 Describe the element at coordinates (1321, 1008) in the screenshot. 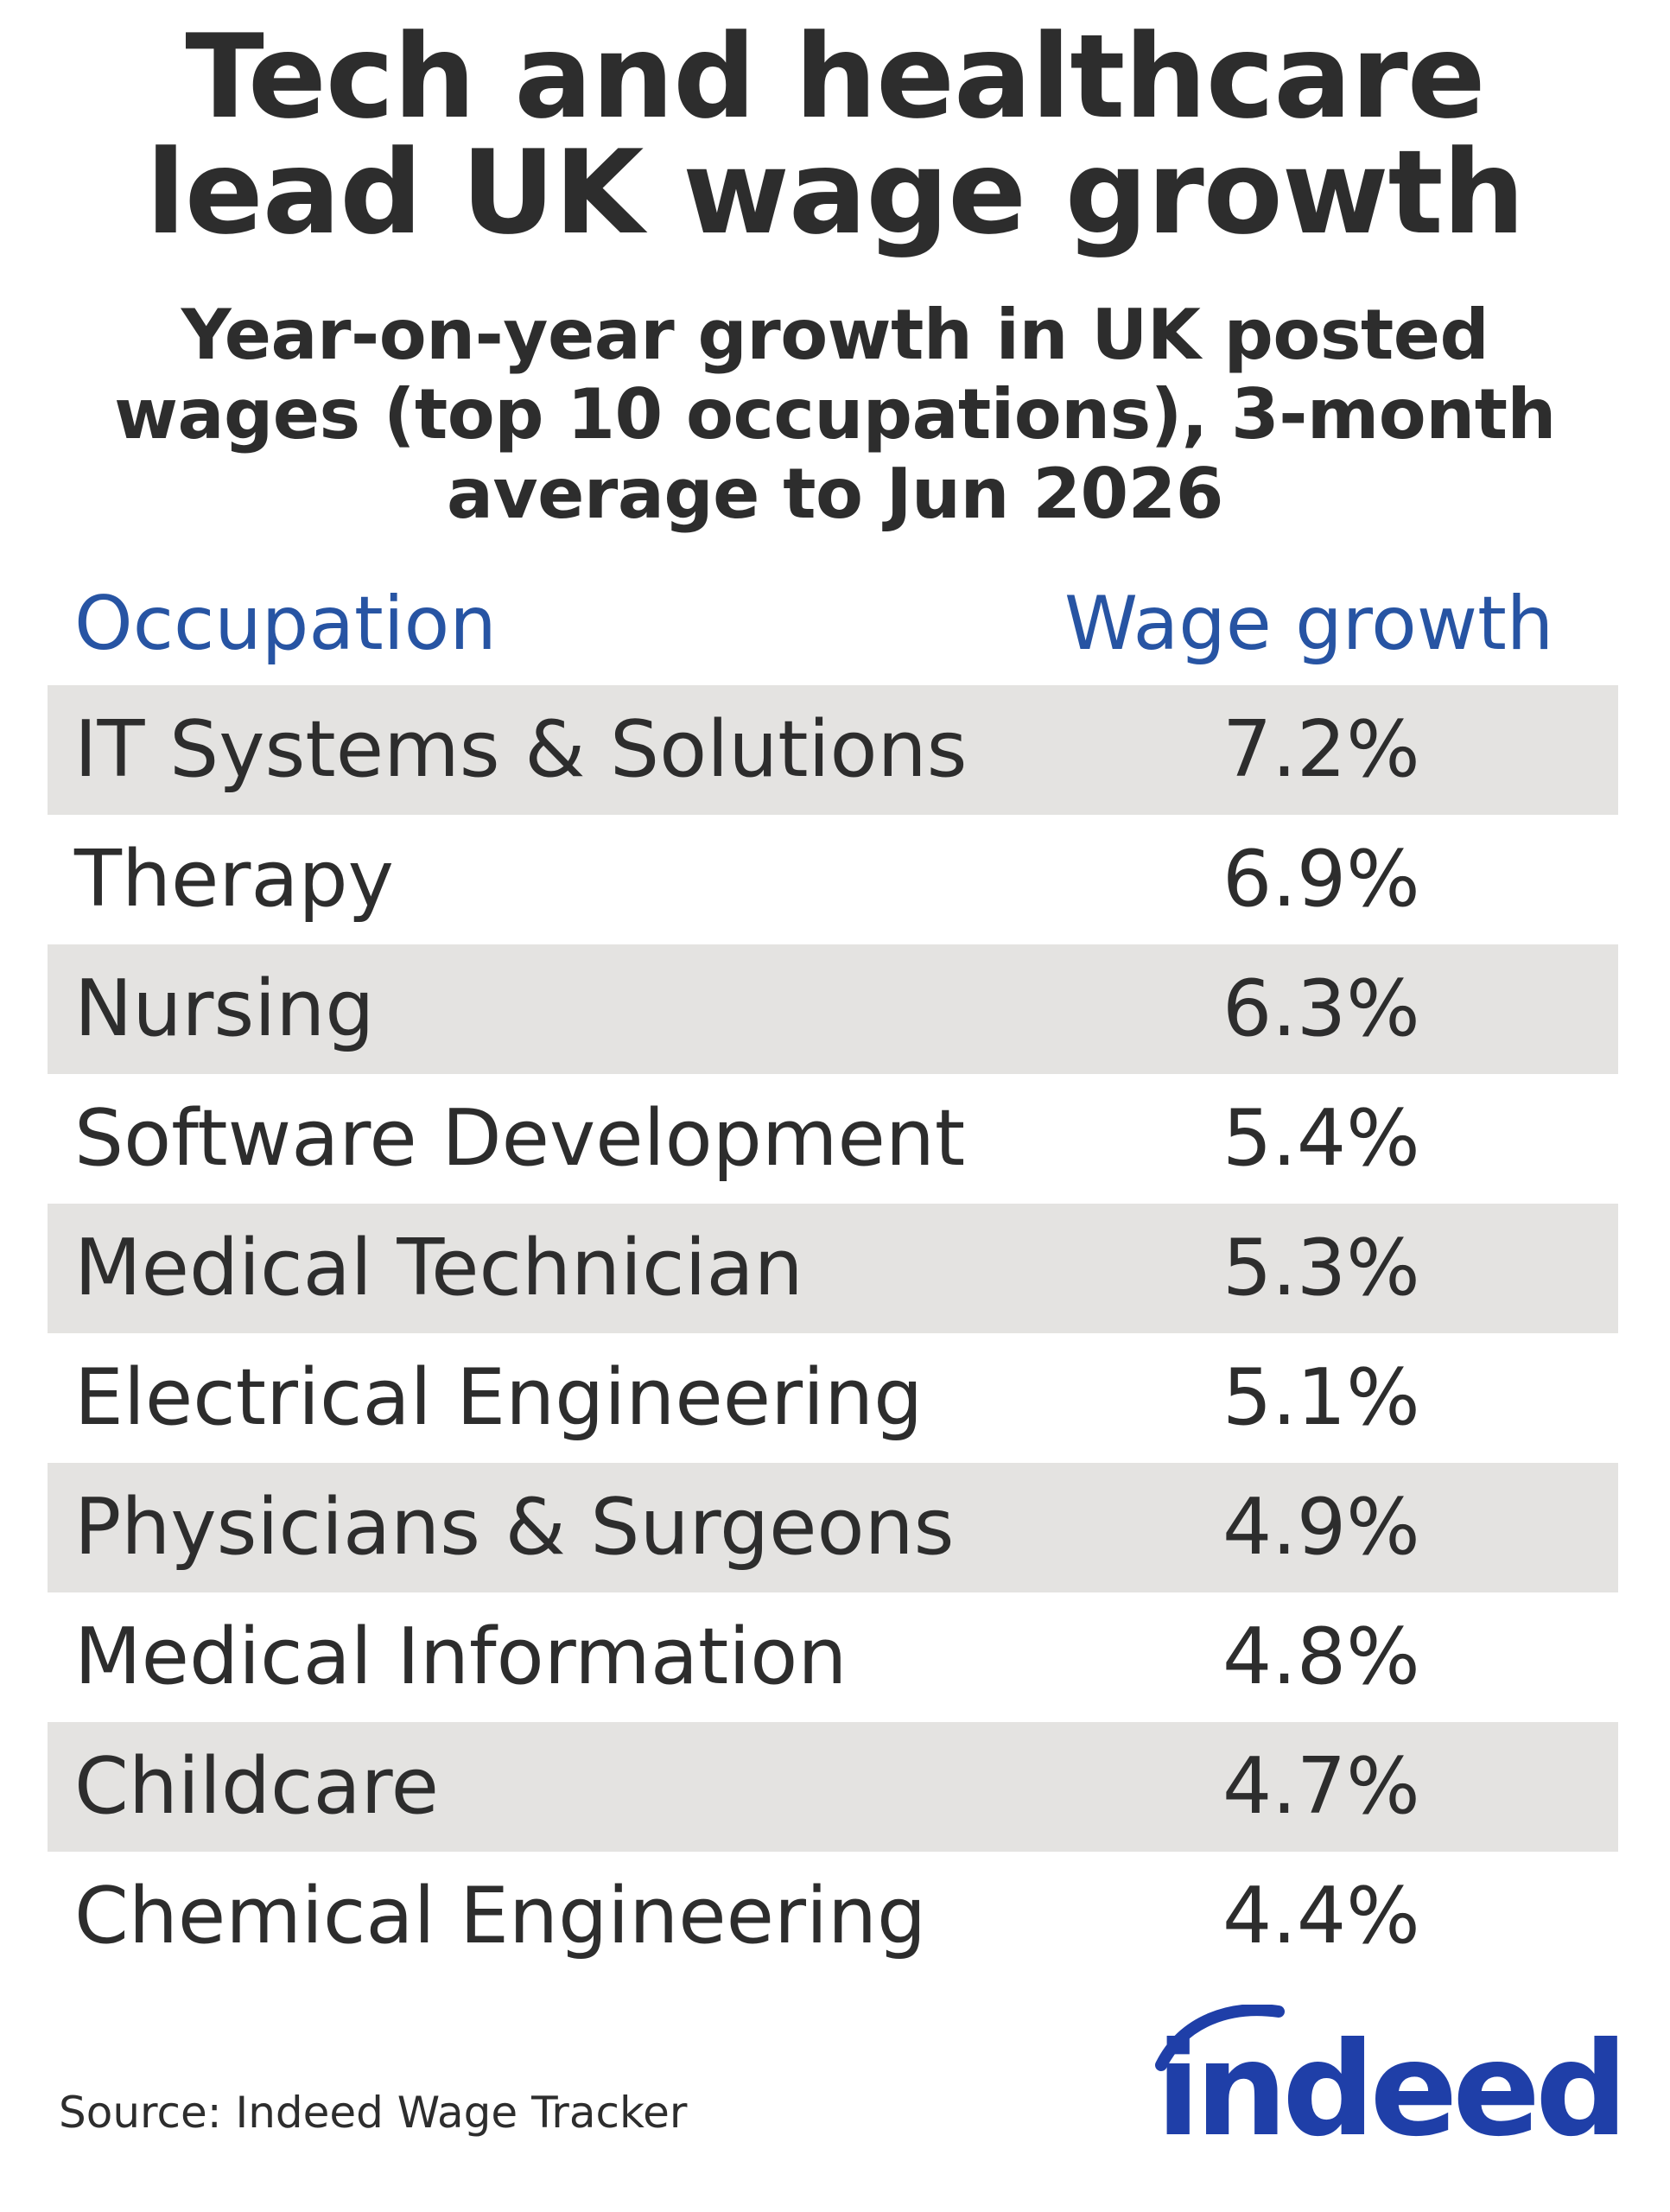

I see `wage-growth-cell: 6.3%` at that location.